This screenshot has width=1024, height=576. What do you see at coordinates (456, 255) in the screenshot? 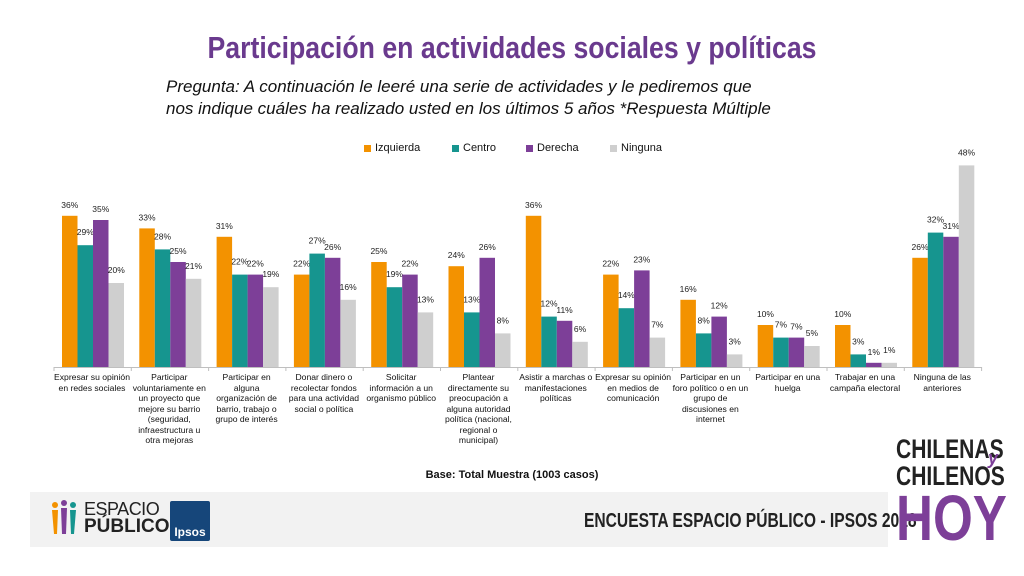
I see `data-label: 24%` at bounding box center [456, 255].